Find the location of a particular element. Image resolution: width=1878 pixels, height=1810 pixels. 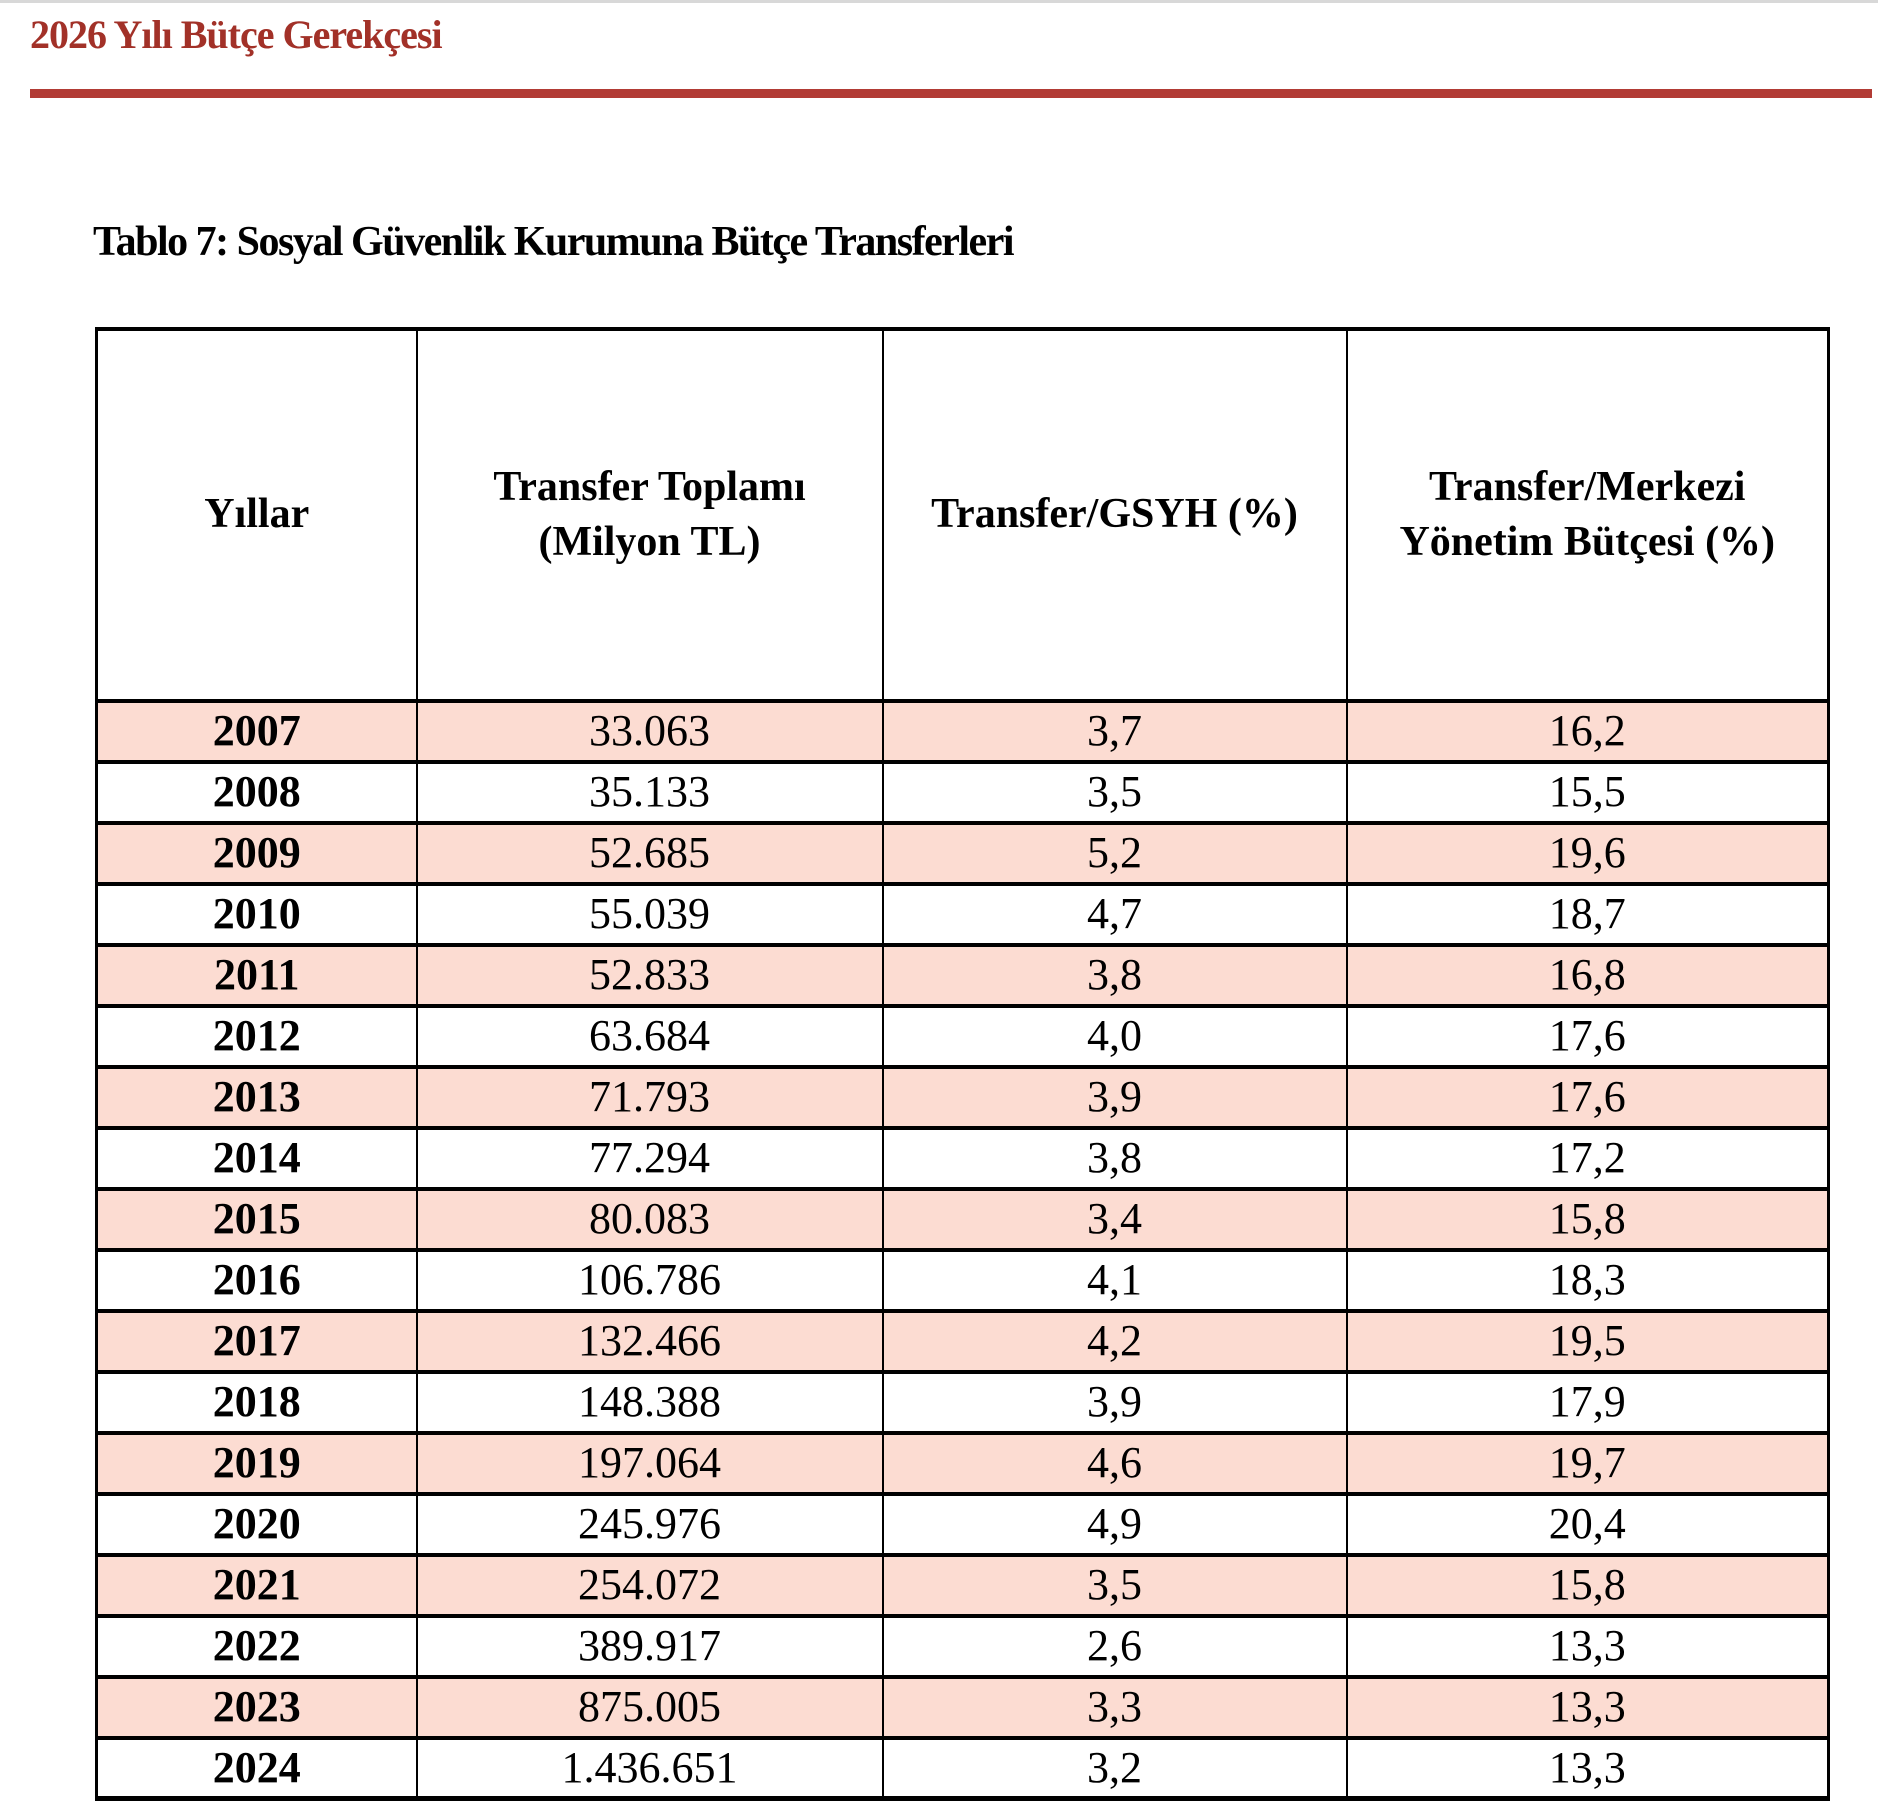

cell-transfer-gsyh: 4,0 is located at coordinates (1114, 1036).